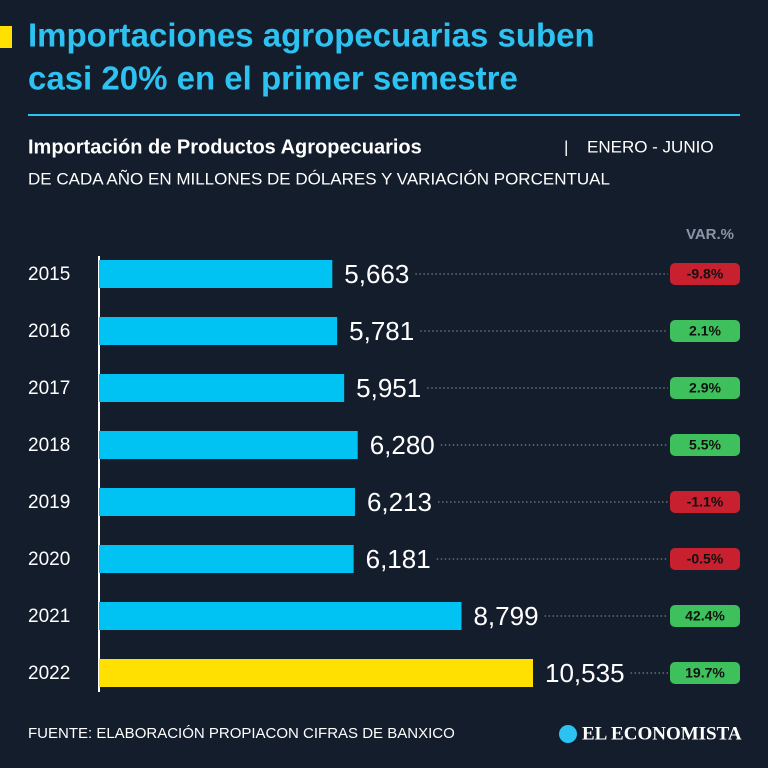 The image size is (768, 768). I want to click on y-tick-label: 2021, so click(49, 616).